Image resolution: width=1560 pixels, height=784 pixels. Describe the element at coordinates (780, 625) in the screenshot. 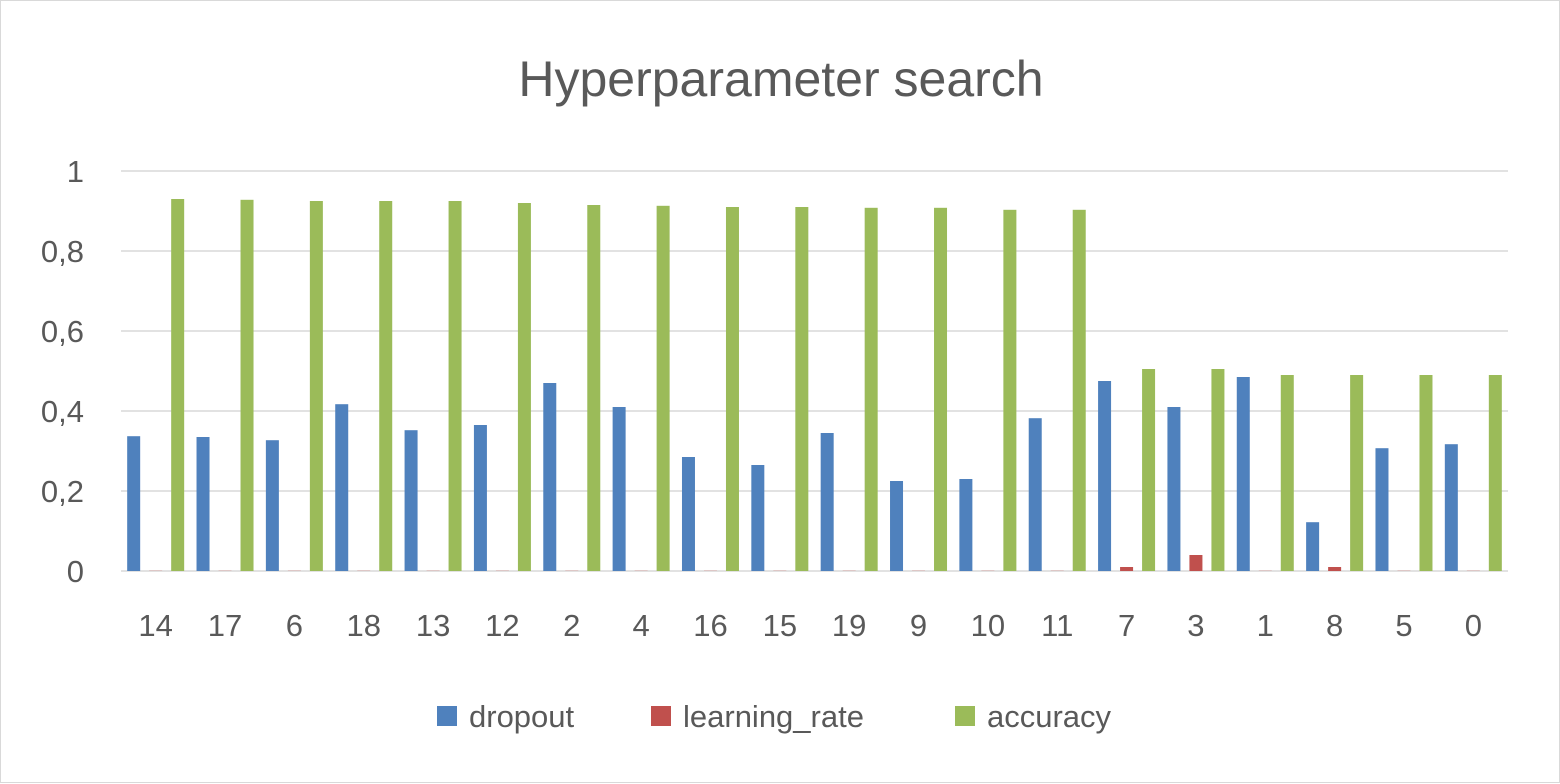

I see `x-tick-label: 15` at that location.